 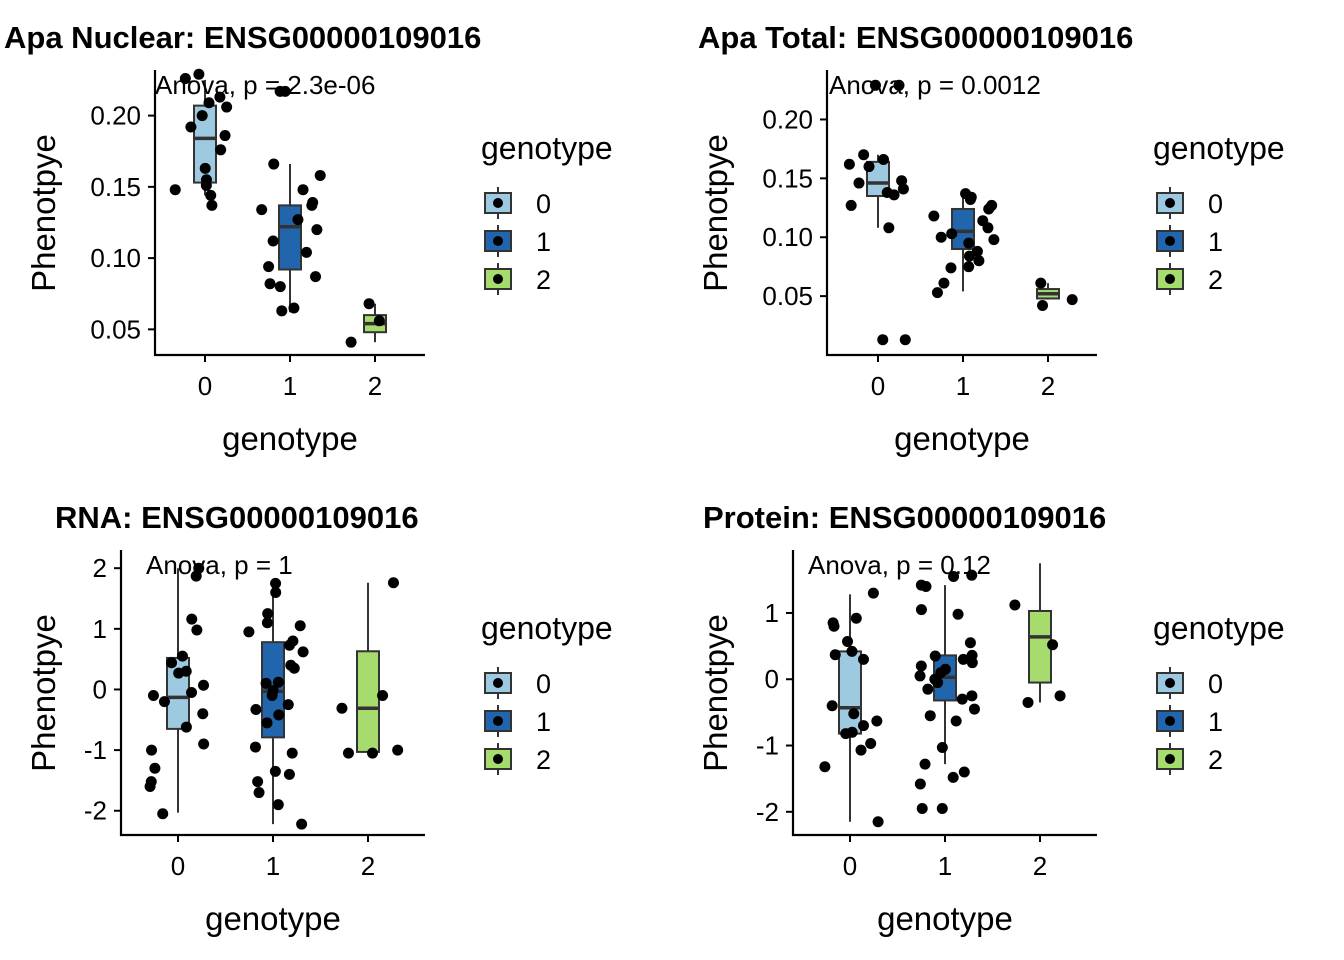 I want to click on y-tick-label: 0, so click(x=772, y=679).